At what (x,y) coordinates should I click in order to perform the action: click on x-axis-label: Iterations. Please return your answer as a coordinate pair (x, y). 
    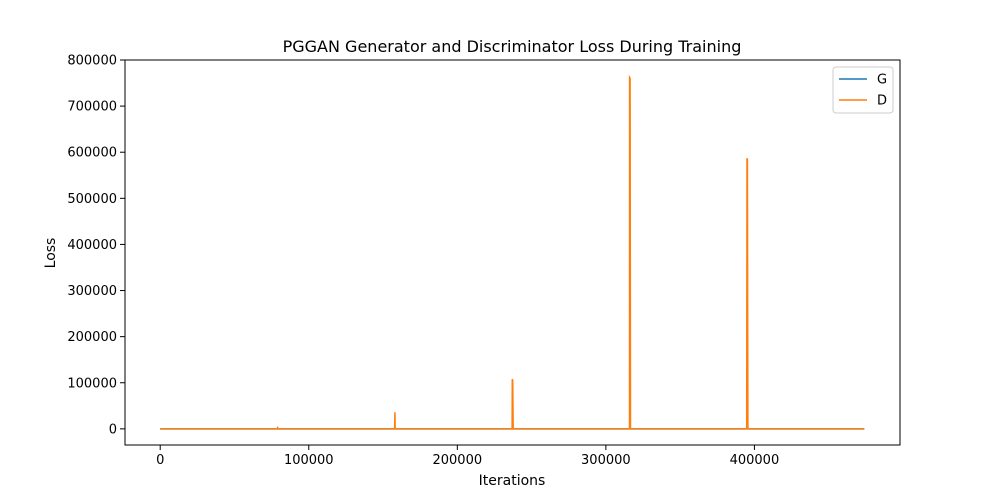
    Looking at the image, I should click on (512, 481).